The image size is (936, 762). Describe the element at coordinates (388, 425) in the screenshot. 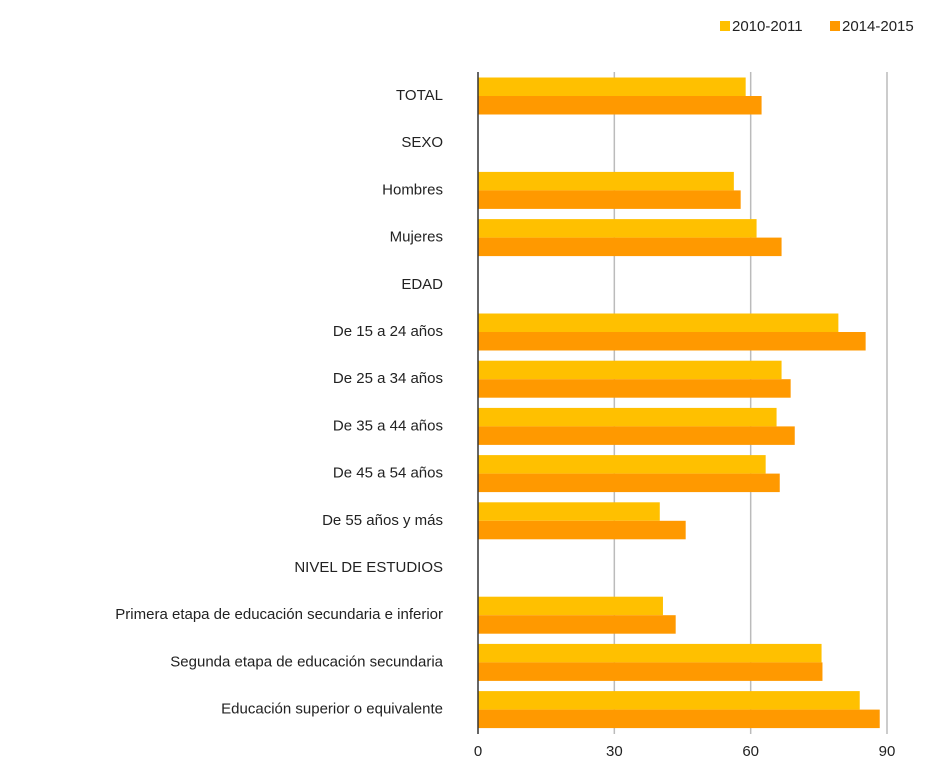

I see `category-label: De 35 a 44 años` at that location.